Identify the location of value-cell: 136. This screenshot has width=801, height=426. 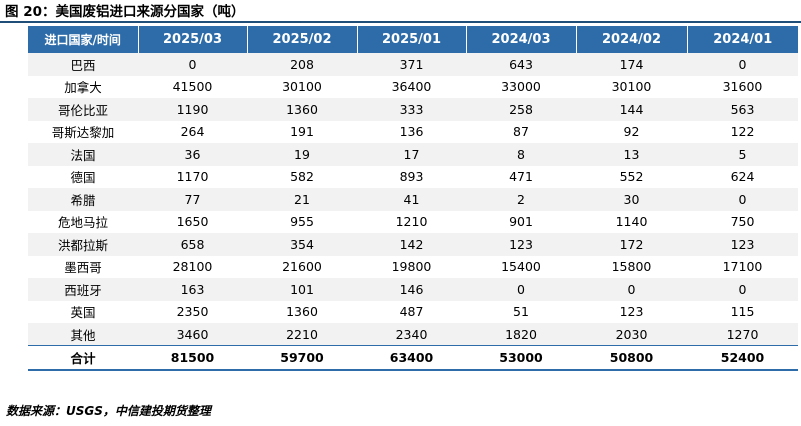
(411, 131).